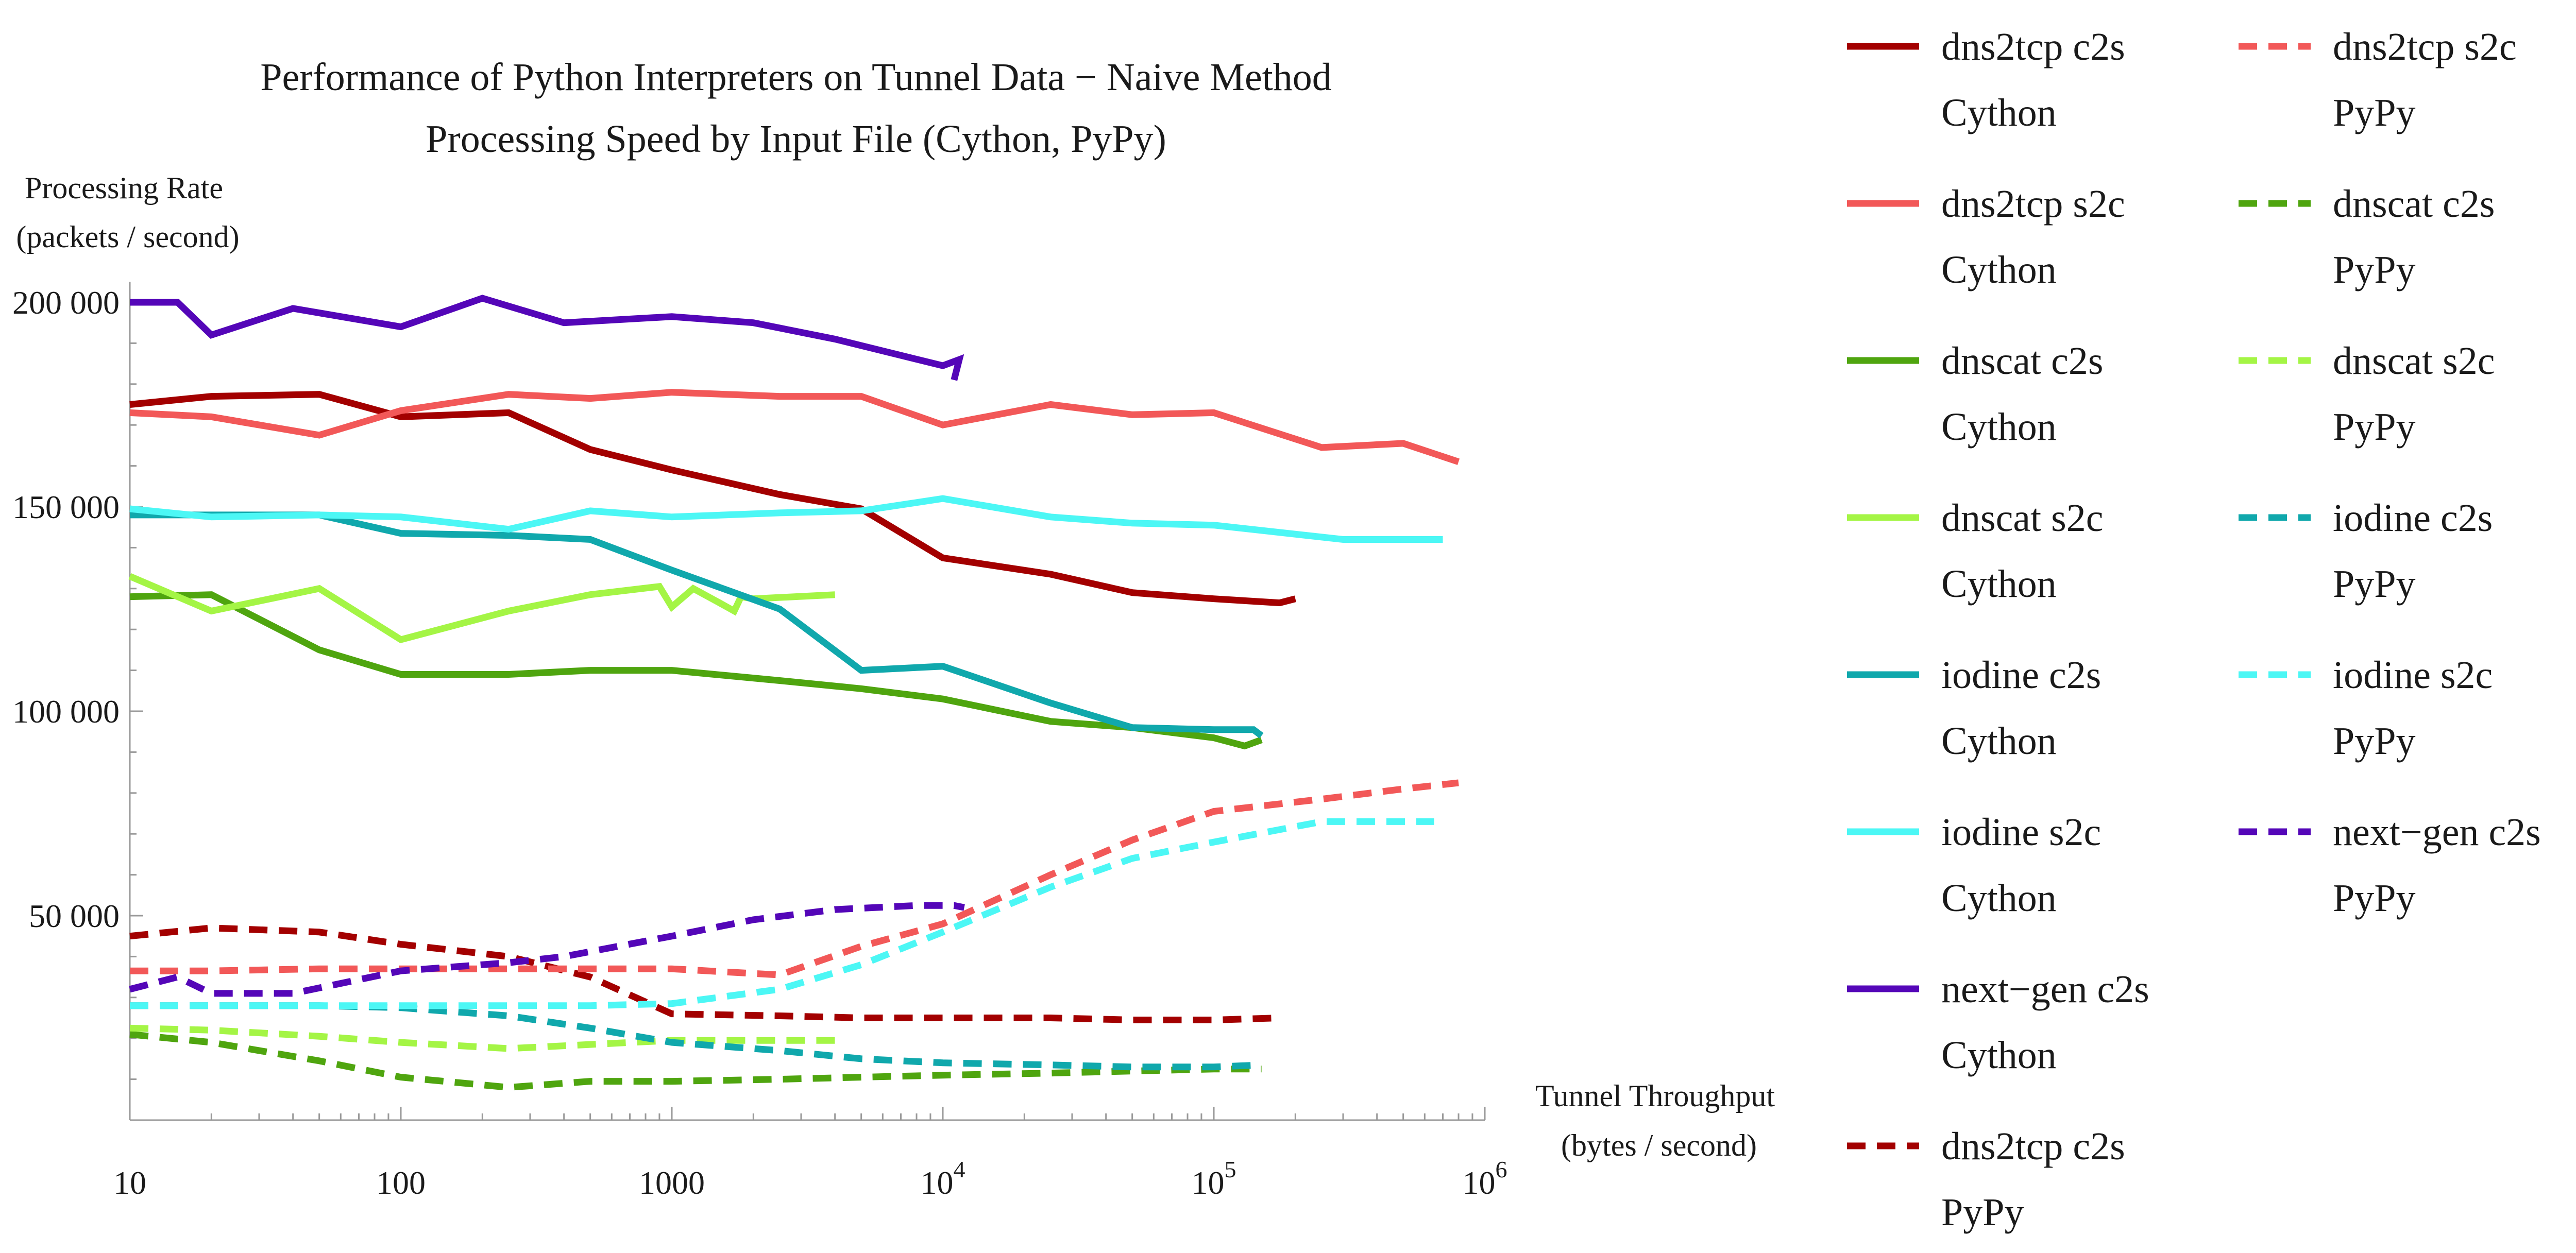 The height and width of the screenshot is (1253, 2576). I want to click on legend-item-dnscat-s2c-pypy: dnscat s2c PyPy, so click(2367, 394).